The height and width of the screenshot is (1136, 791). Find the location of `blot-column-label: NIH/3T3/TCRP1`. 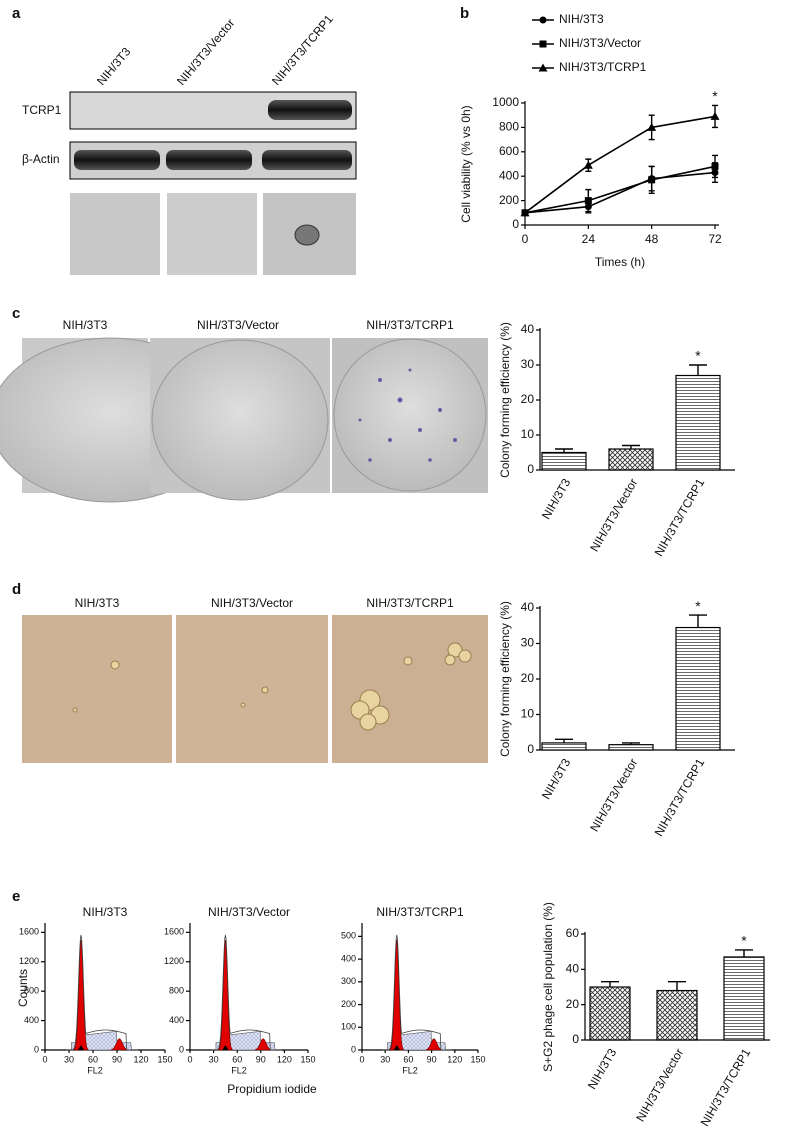

blot-column-label: NIH/3T3/TCRP1 is located at coordinates (302, 50).